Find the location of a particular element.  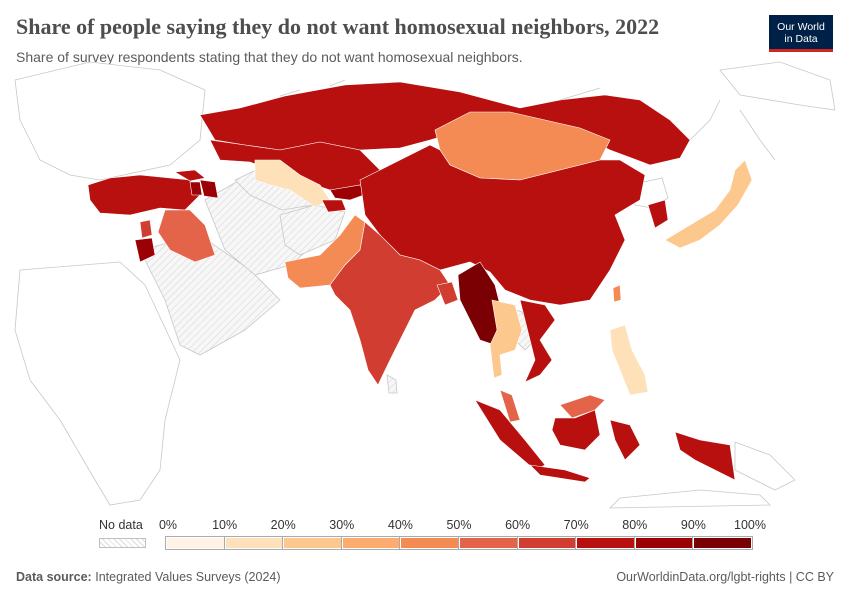

region-armenia is located at coordinates (196, 188).